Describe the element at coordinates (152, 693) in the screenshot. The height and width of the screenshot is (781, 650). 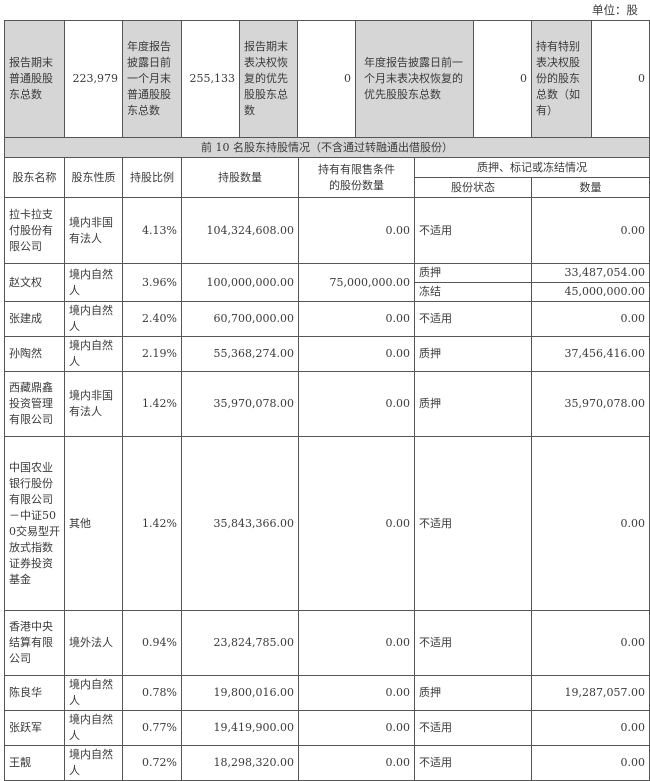
I see `holder-ratio: 0.78%` at that location.